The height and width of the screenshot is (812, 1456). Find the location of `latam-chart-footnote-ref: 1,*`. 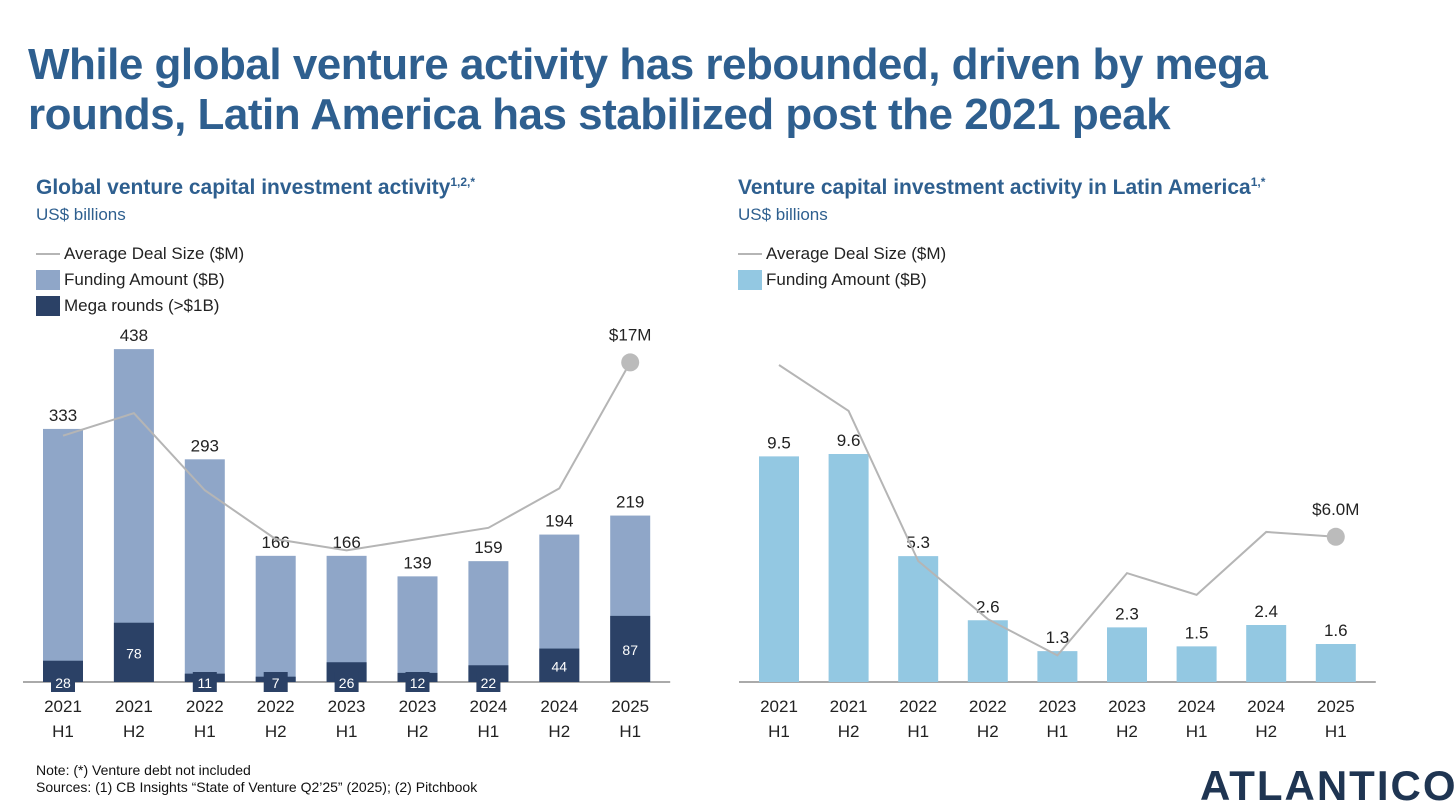

latam-chart-footnote-ref: 1,* is located at coordinates (1258, 182).